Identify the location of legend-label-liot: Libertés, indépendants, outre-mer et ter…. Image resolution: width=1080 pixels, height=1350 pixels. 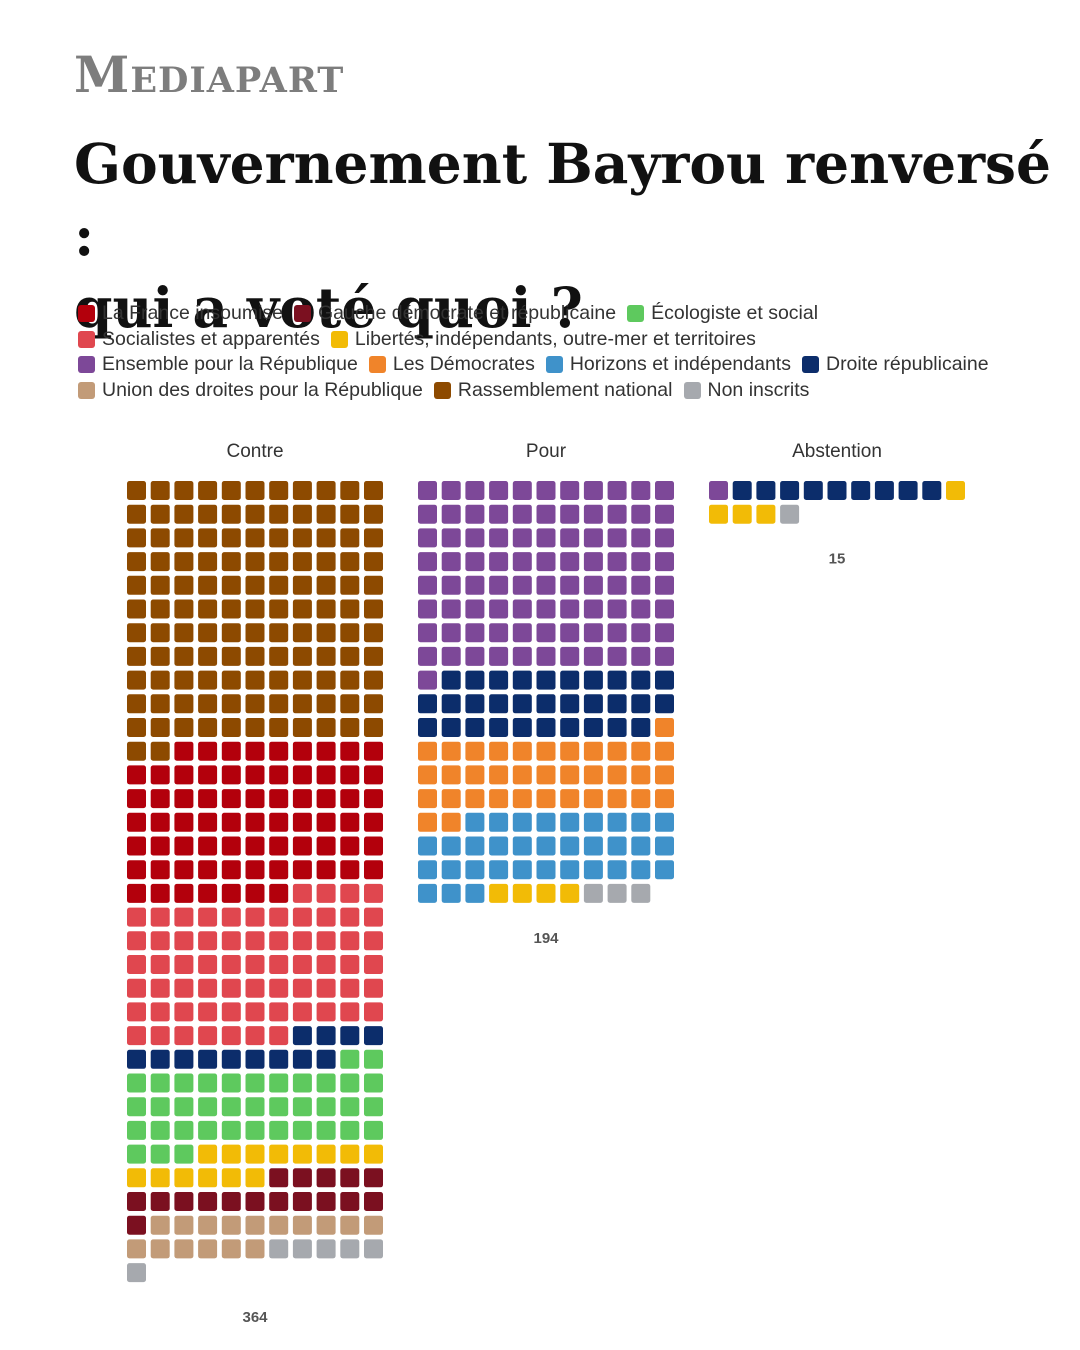
(555, 338).